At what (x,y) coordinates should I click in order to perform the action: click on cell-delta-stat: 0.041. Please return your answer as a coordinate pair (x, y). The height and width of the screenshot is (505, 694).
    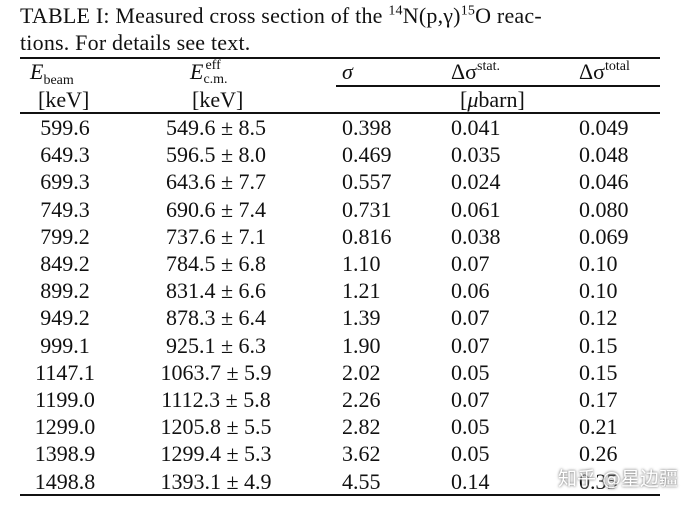
    Looking at the image, I should click on (476, 127).